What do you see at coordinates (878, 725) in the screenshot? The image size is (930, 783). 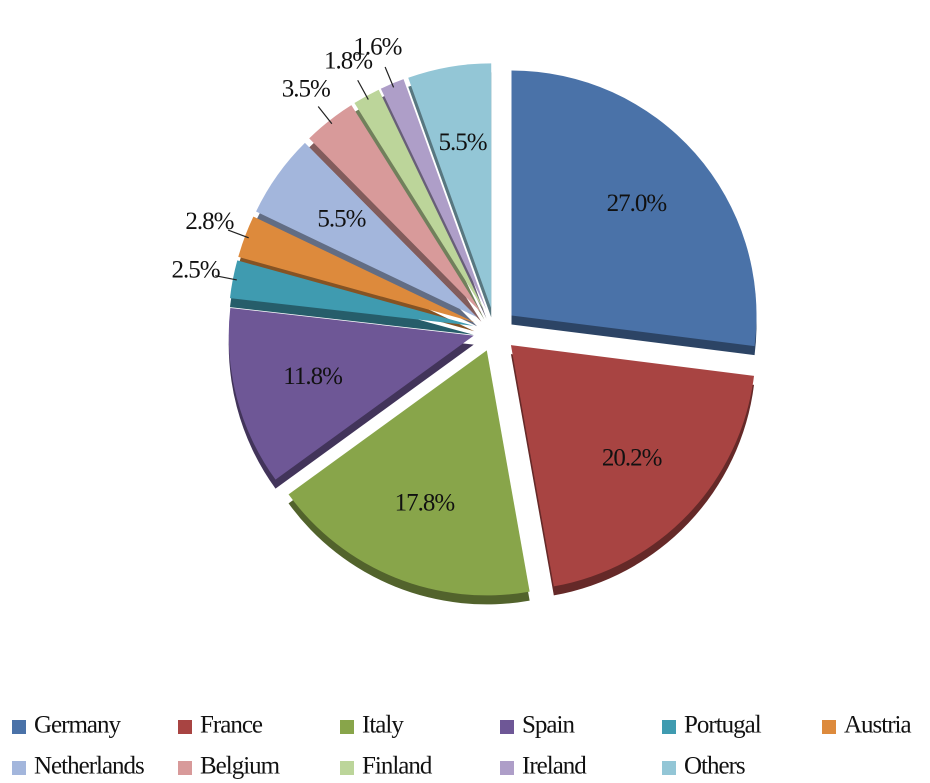 I see `legend-label: Austria` at bounding box center [878, 725].